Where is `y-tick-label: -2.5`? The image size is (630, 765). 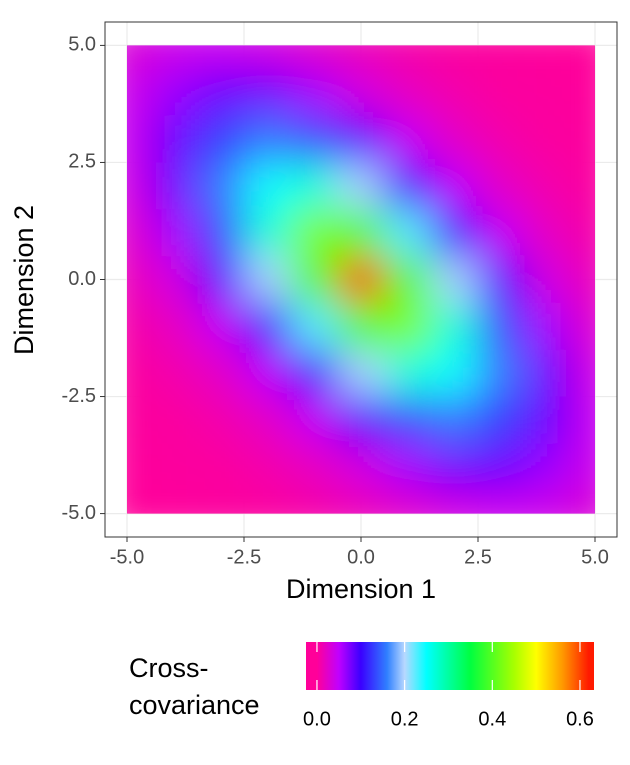 y-tick-label: -2.5 is located at coordinates (79, 396).